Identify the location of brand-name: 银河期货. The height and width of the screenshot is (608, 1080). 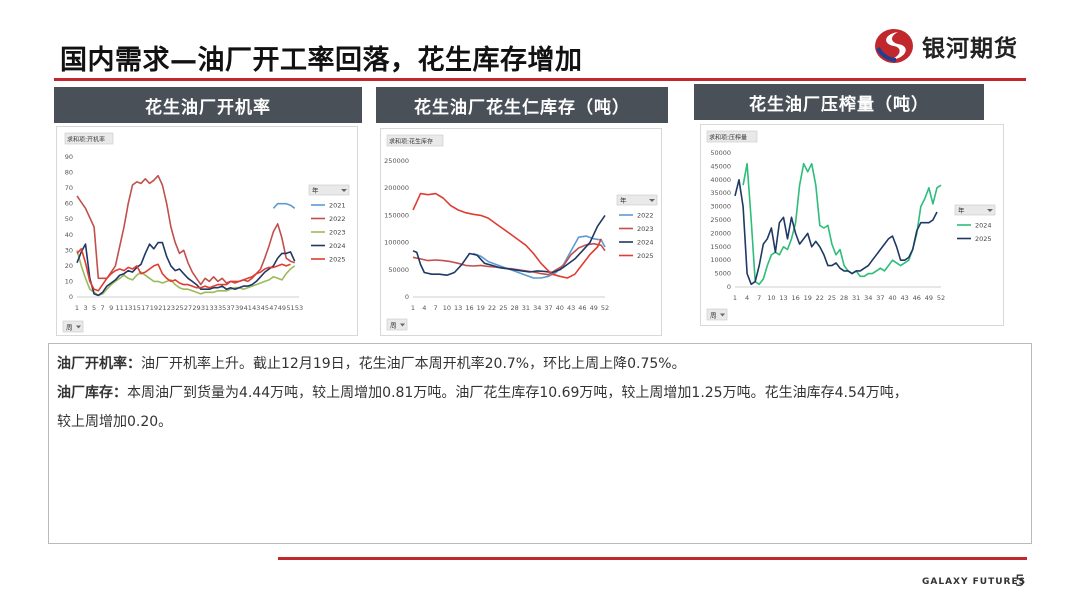
(970, 49).